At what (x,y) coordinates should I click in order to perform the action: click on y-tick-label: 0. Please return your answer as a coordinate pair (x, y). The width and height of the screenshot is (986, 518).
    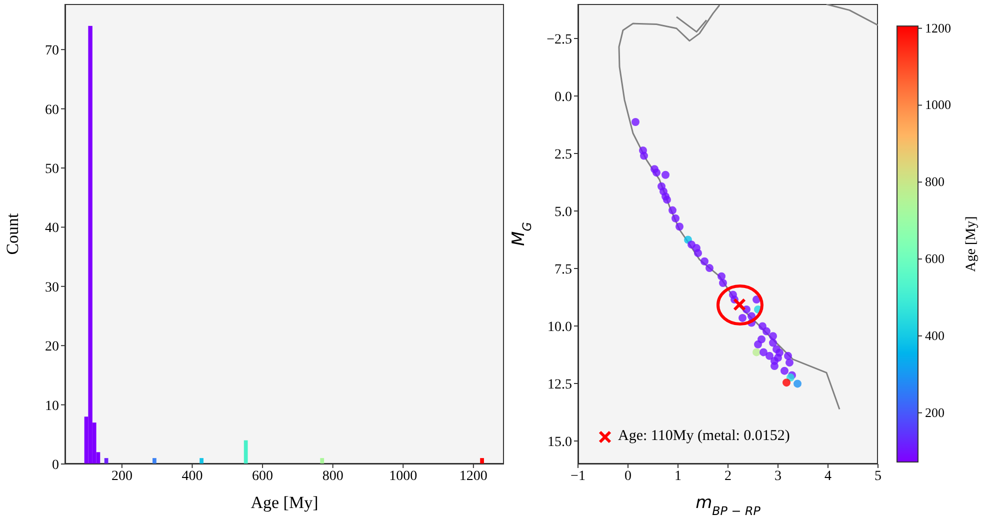
    Looking at the image, I should click on (55, 465).